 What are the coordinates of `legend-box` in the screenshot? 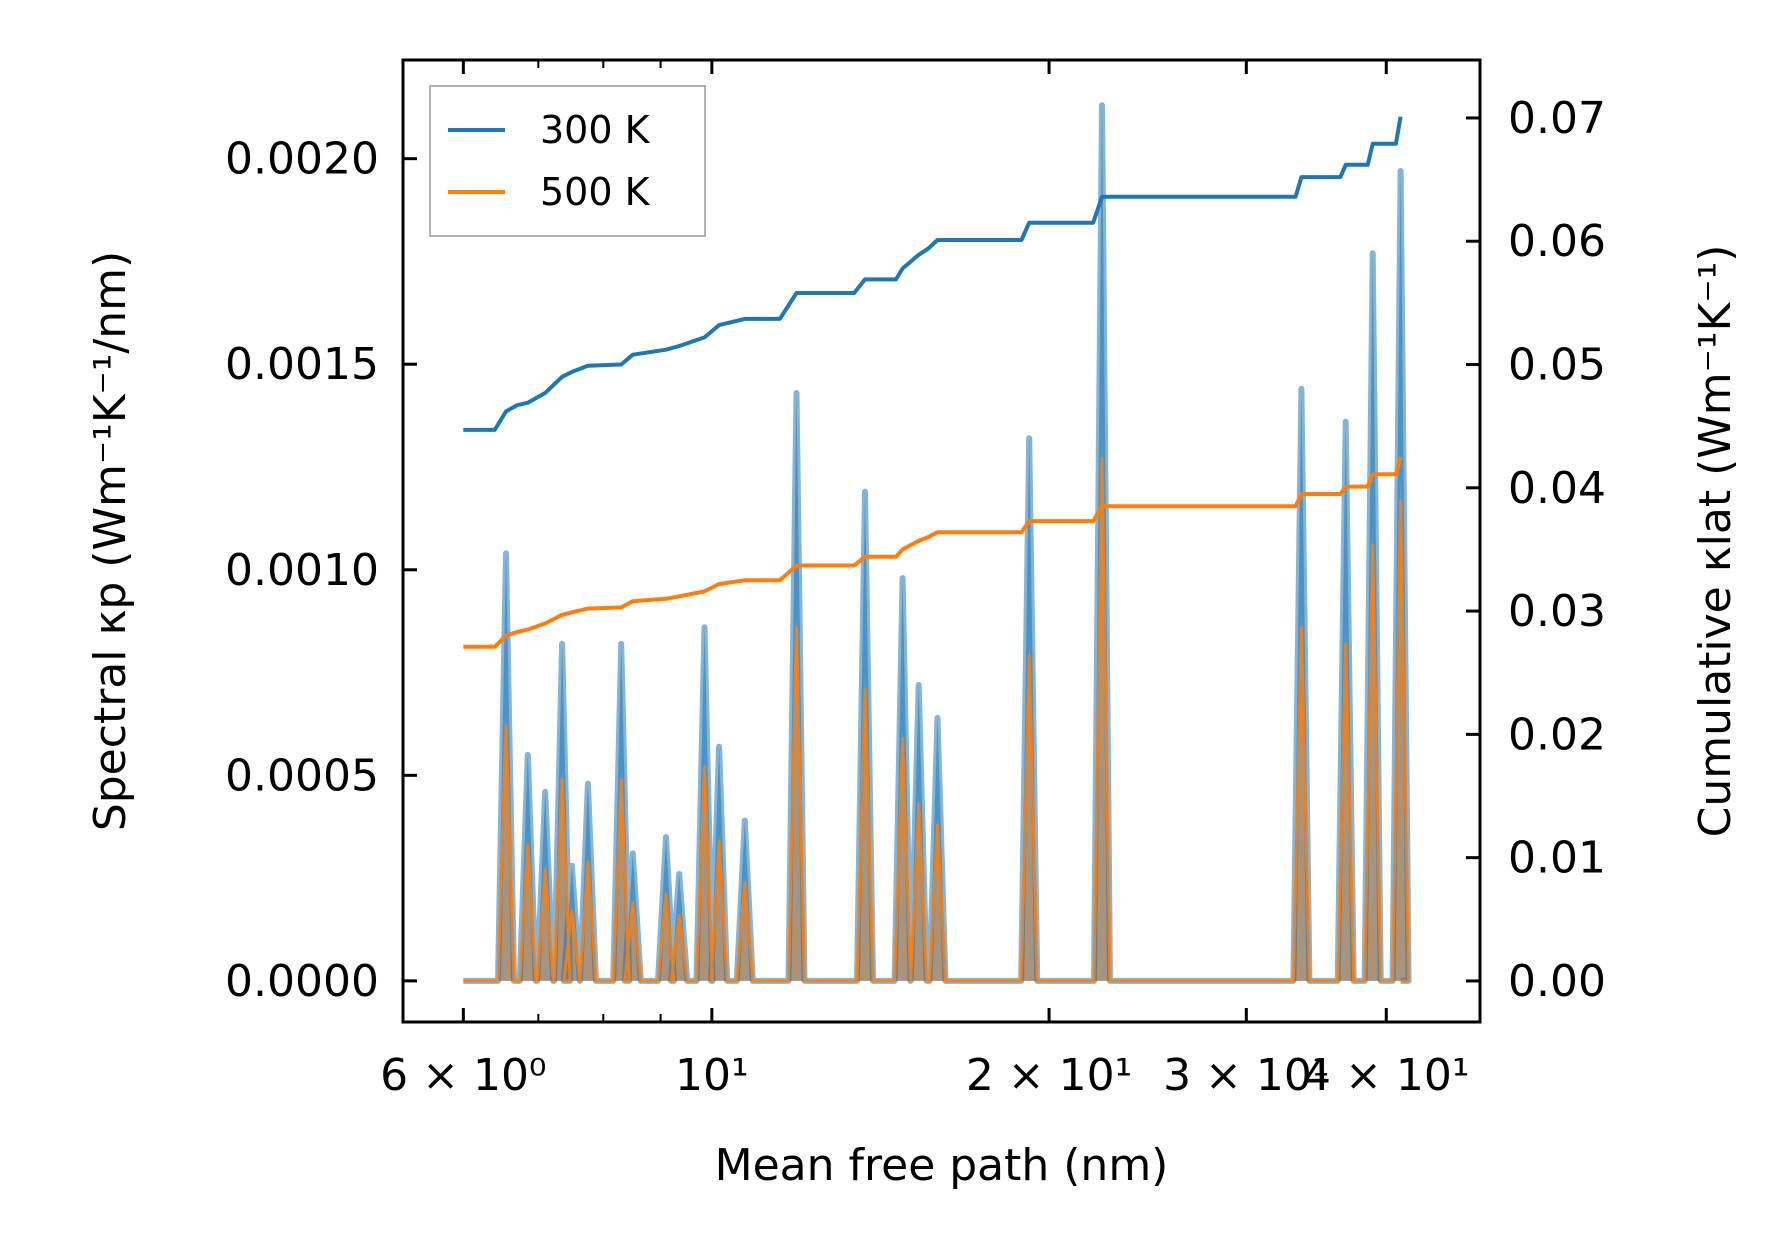 It's located at (567, 161).